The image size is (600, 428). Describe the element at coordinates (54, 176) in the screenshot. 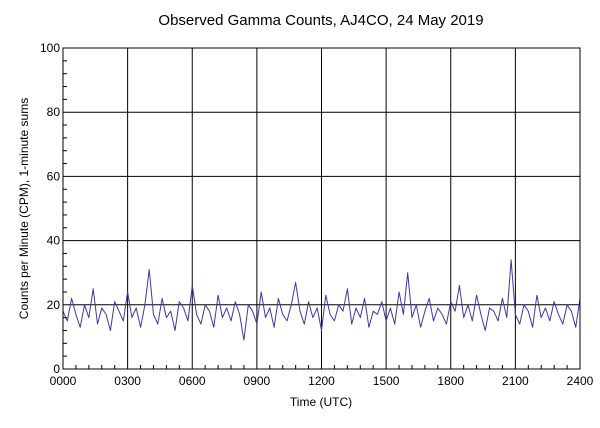

I see `y-tick-label: 60` at that location.